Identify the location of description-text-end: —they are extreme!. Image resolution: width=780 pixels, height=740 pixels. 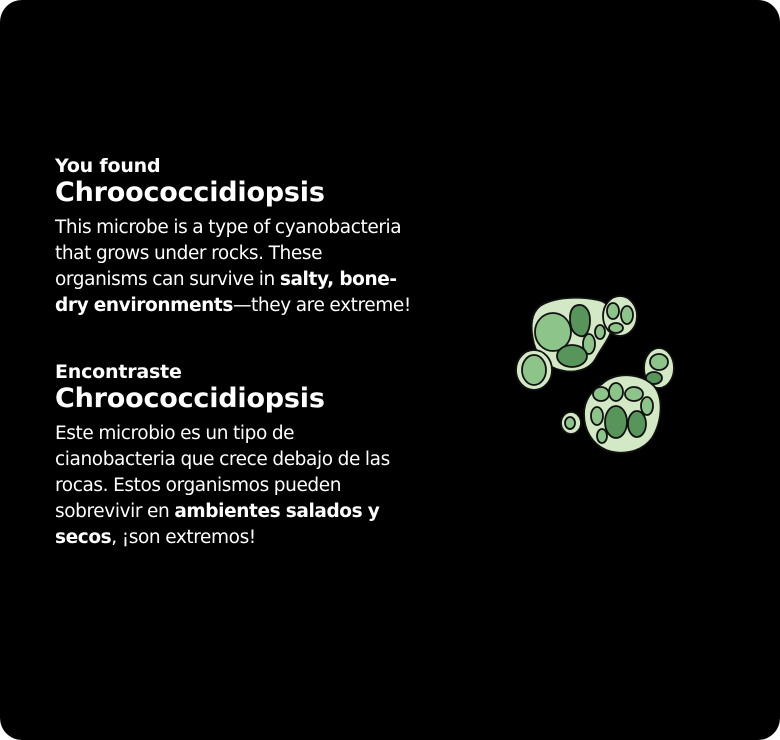
(321, 305).